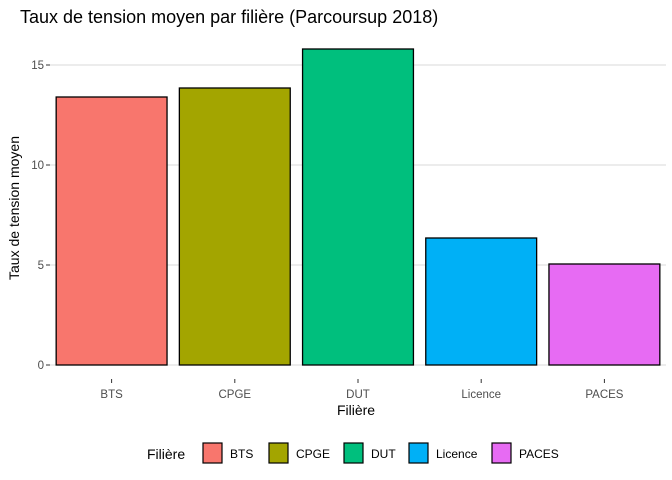 The height and width of the screenshot is (480, 672). I want to click on legend-label: BTS, so click(241, 454).